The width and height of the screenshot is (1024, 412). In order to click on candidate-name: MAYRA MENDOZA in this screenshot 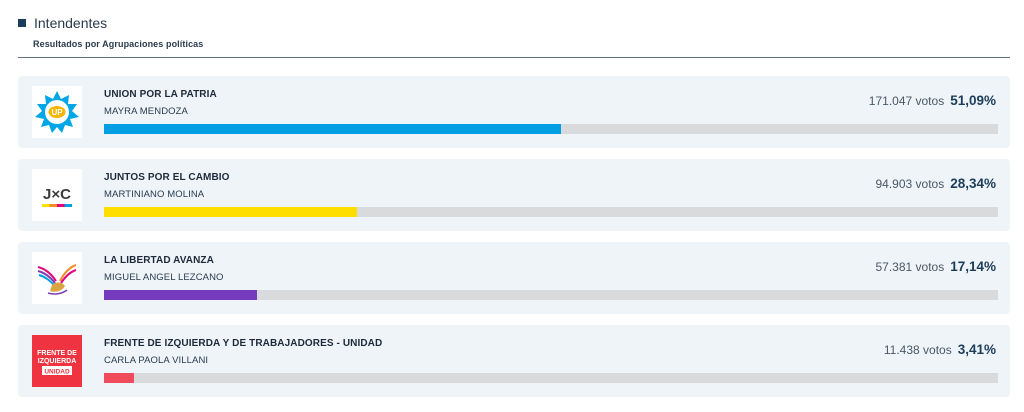, I will do `click(146, 111)`.